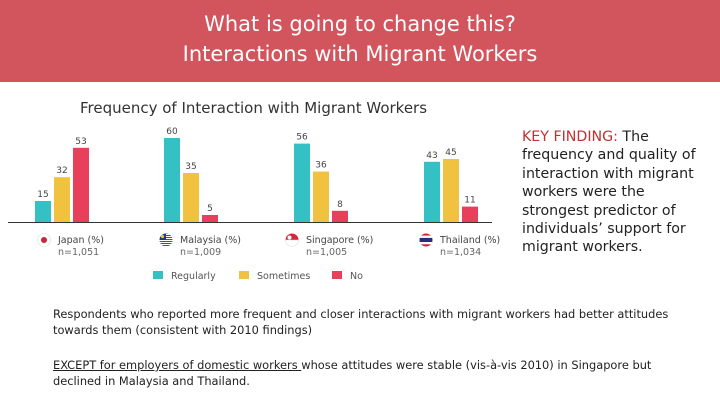  I want to click on legend-label-sometimes: Sometimes, so click(283, 276).